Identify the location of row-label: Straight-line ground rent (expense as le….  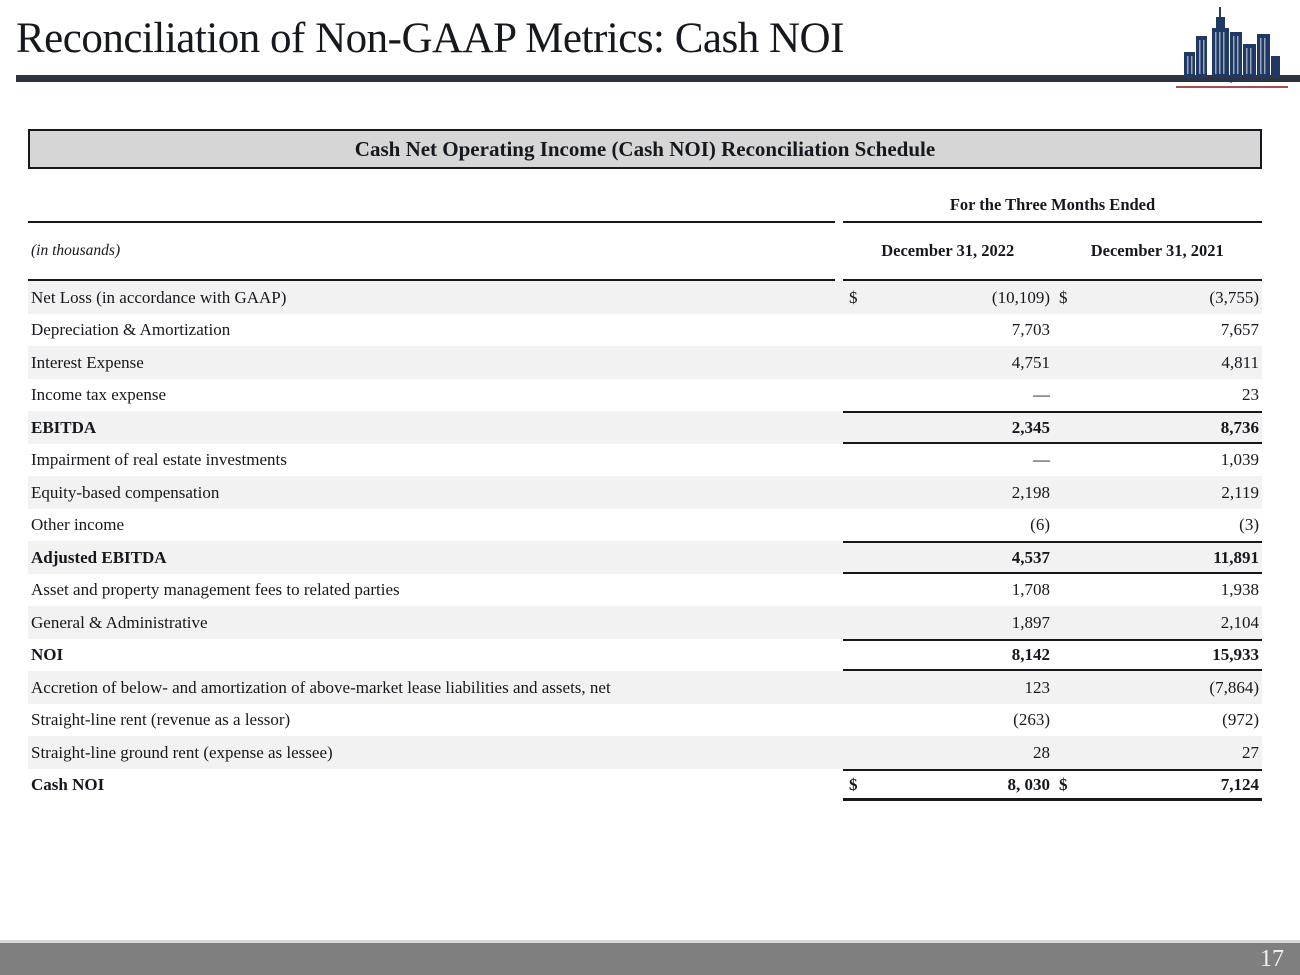
(182, 752).